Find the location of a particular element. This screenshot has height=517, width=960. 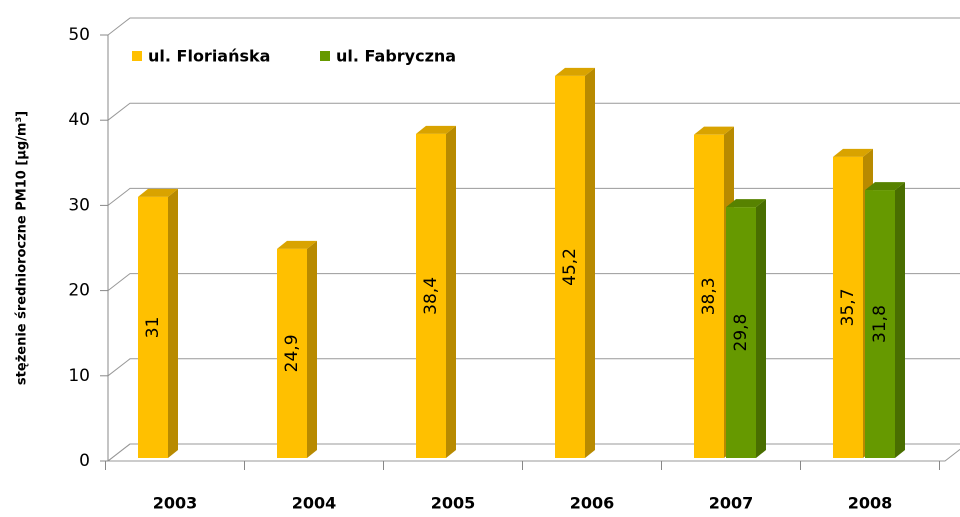

x-tick-label: 2003 is located at coordinates (175, 503).